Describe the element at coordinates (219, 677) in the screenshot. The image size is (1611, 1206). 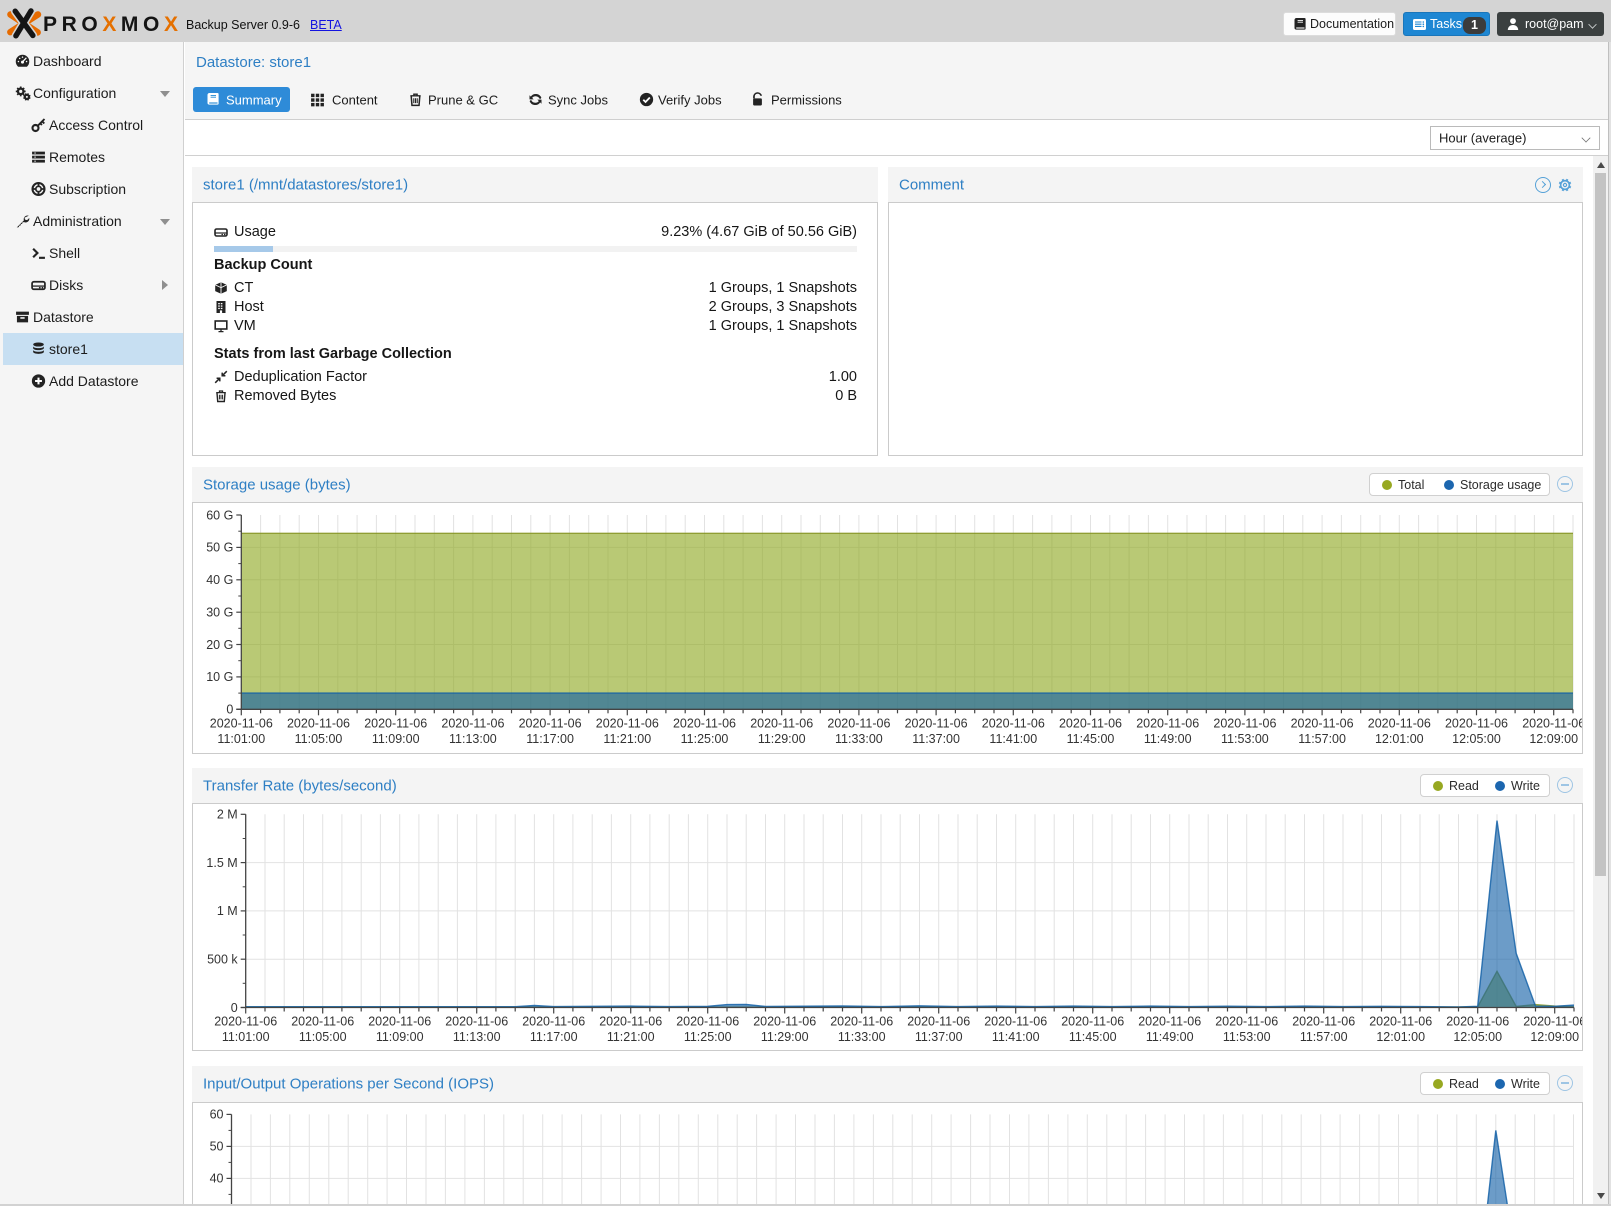
I see `svg-text: 10 G` at that location.